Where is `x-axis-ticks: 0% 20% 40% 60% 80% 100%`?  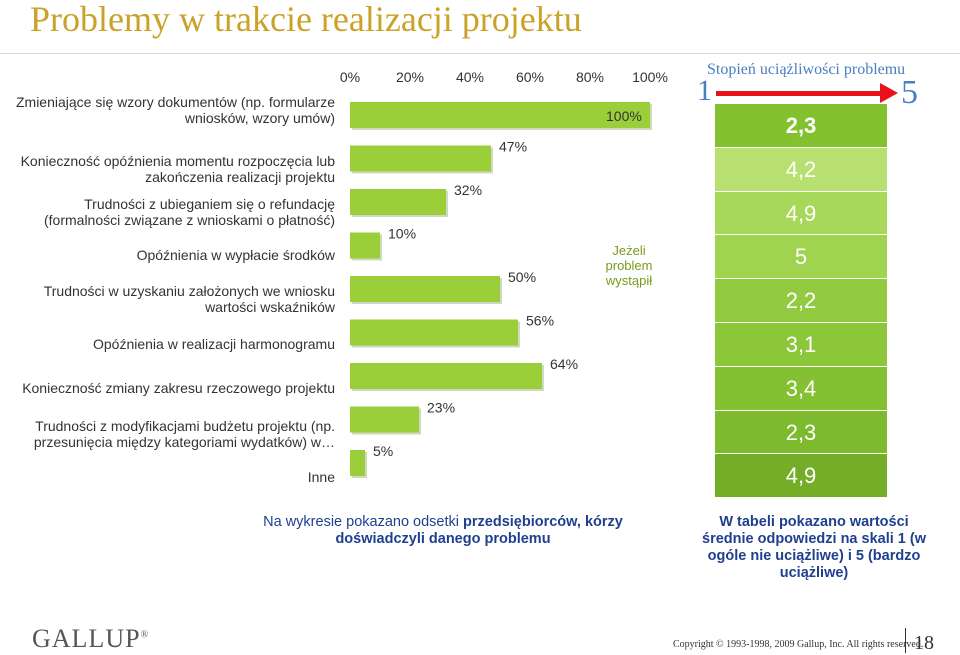
x-axis-ticks: 0% 20% 40% 60% 80% 100% is located at coordinates (504, 77).